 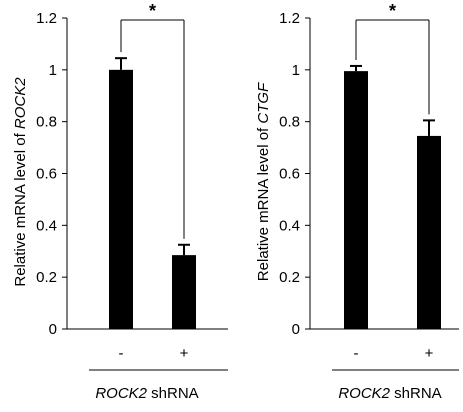 I want to click on y-axis-label-gene: ROCK2, so click(x=20, y=103).